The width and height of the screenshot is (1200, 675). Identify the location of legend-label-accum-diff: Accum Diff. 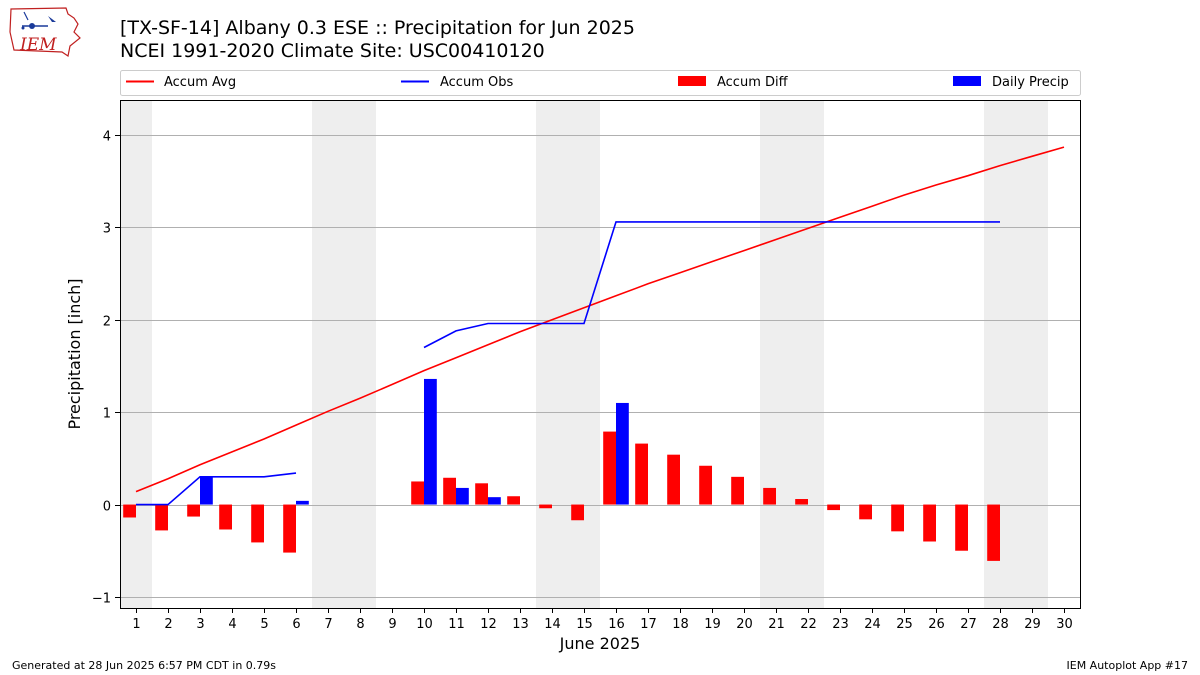
(753, 82).